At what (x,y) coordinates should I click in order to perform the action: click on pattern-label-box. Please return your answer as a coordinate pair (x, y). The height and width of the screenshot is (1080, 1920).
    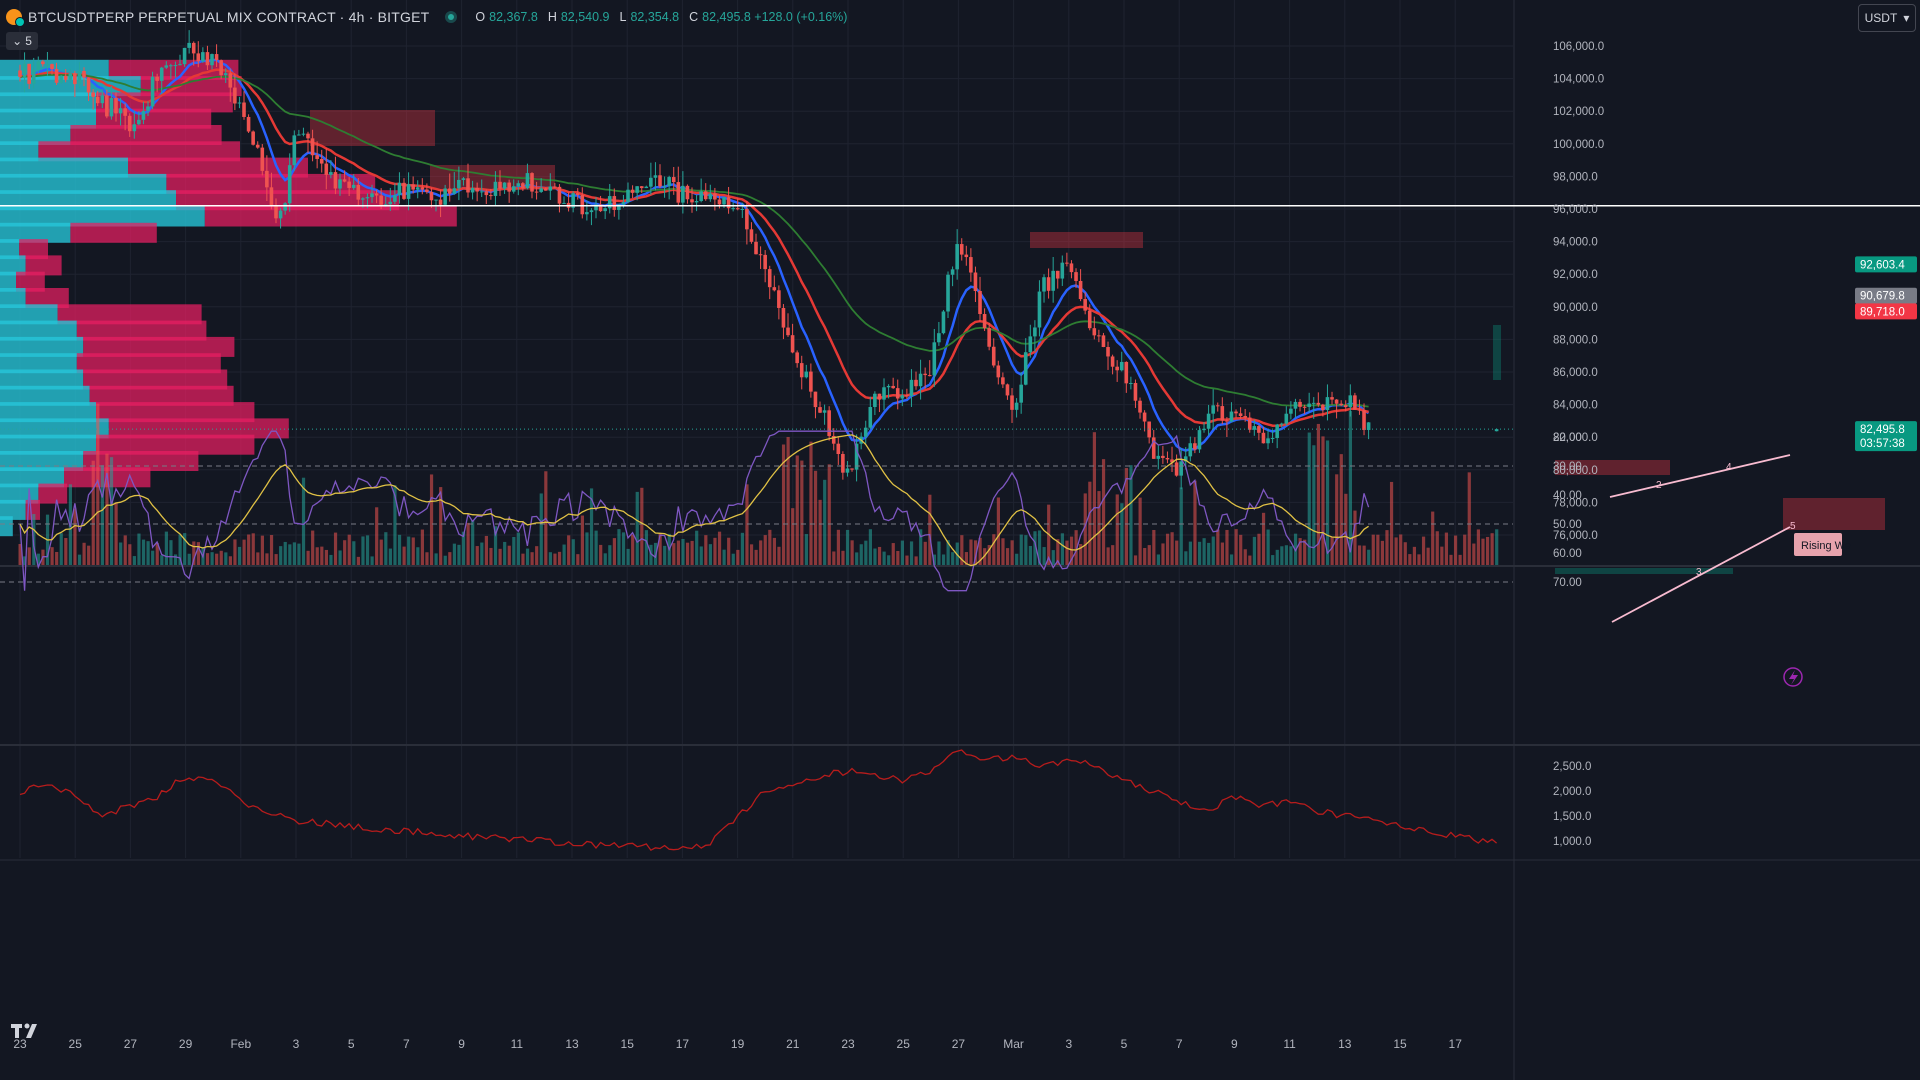
    Looking at the image, I should click on (1818, 544).